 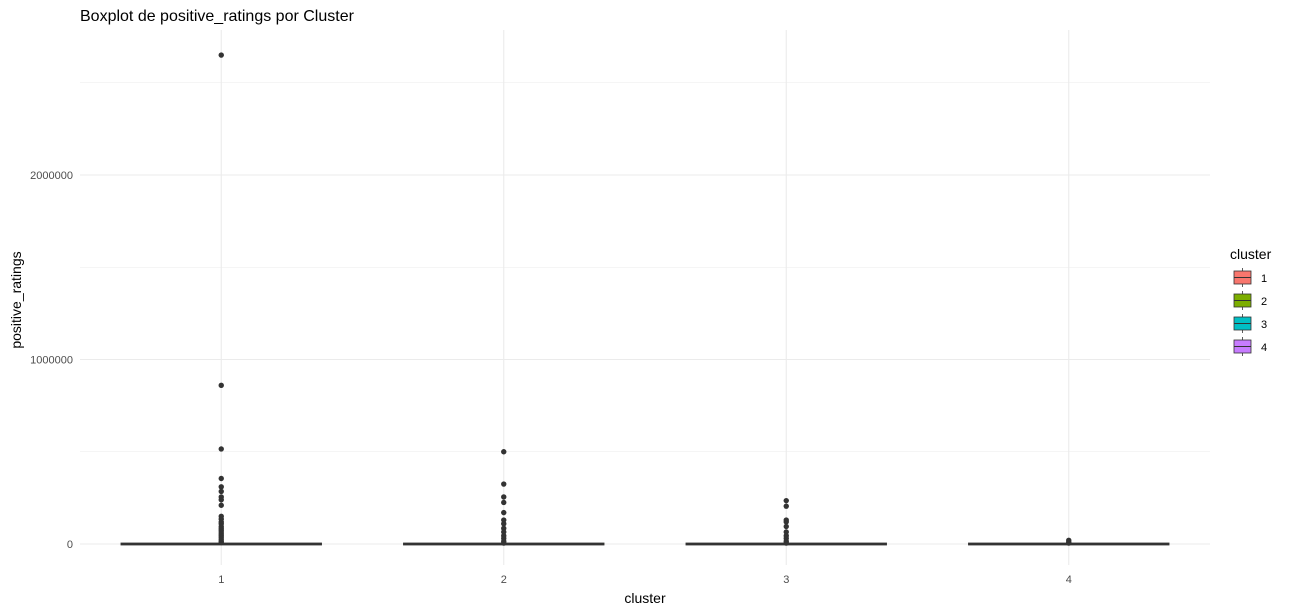 What do you see at coordinates (1264, 279) in the screenshot?
I see `legend-label: 1` at bounding box center [1264, 279].